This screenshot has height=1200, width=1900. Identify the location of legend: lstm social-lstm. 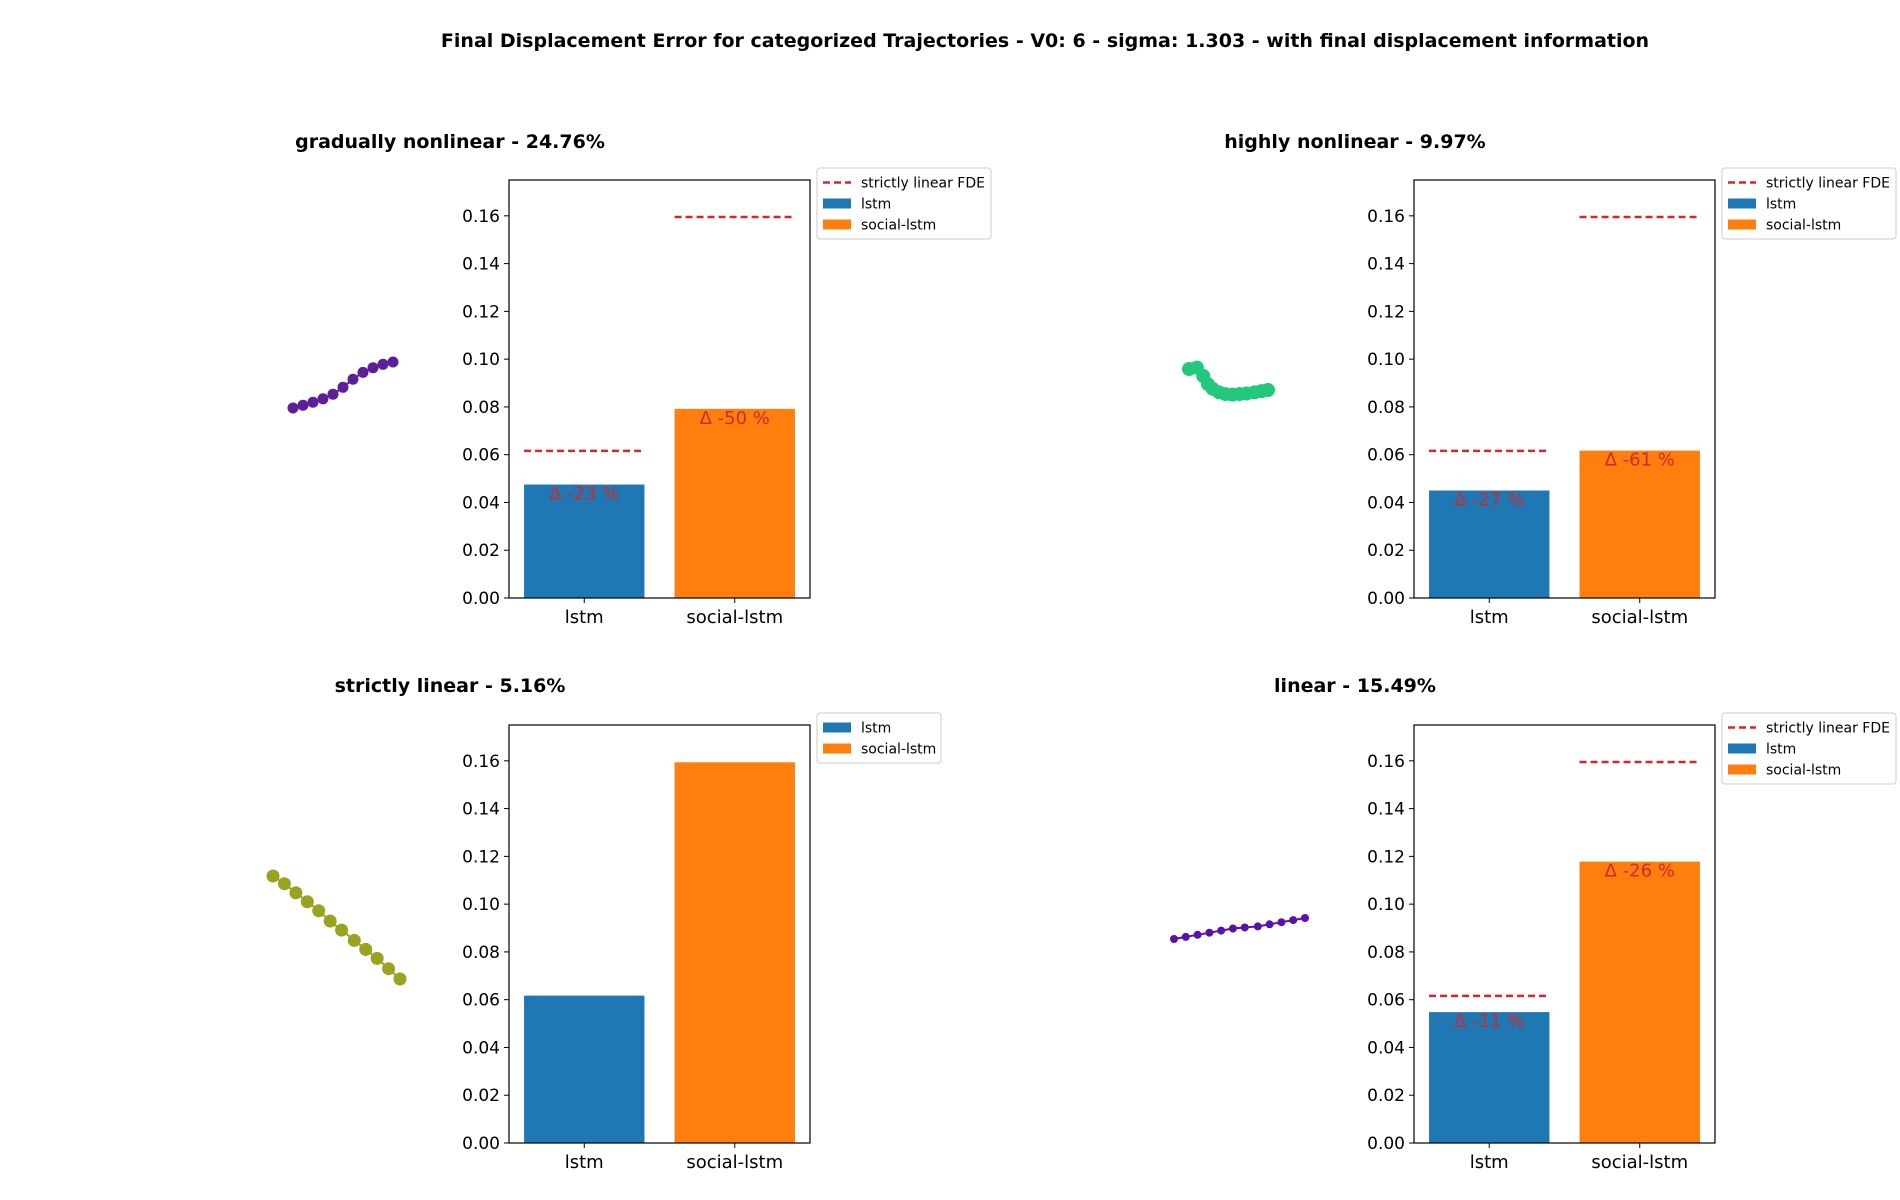
(879, 738).